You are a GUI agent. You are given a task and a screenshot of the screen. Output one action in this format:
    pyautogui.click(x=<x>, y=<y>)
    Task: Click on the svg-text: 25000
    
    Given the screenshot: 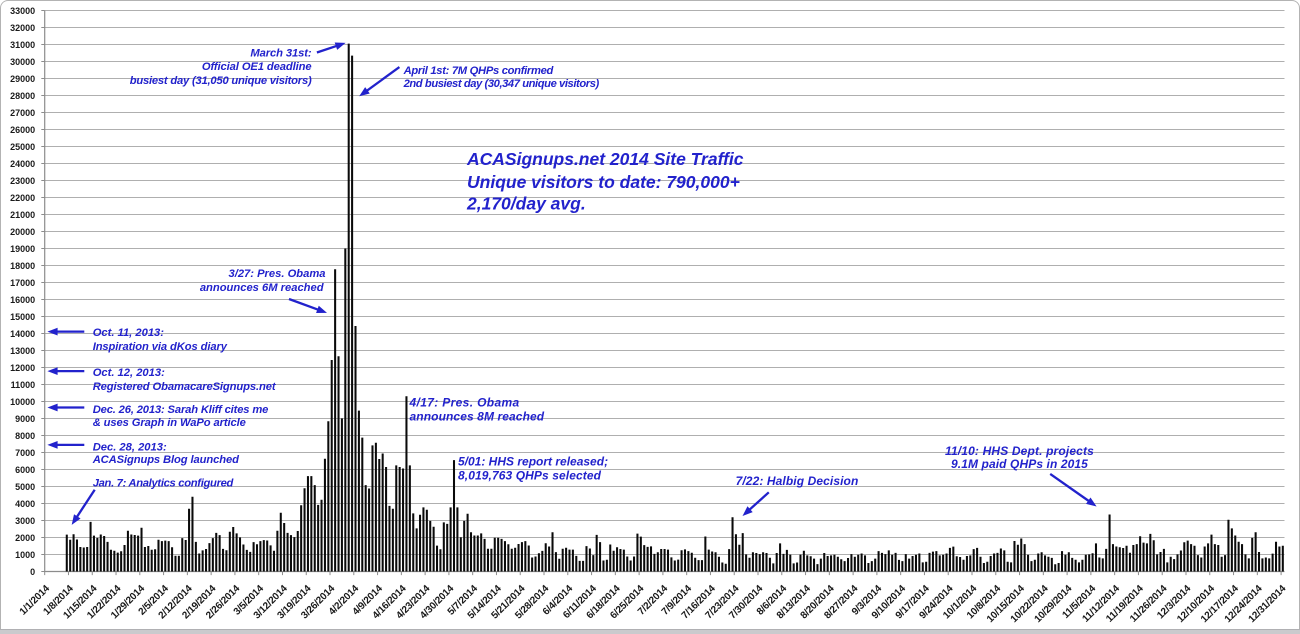 What is the action you would take?
    pyautogui.click(x=22, y=147)
    